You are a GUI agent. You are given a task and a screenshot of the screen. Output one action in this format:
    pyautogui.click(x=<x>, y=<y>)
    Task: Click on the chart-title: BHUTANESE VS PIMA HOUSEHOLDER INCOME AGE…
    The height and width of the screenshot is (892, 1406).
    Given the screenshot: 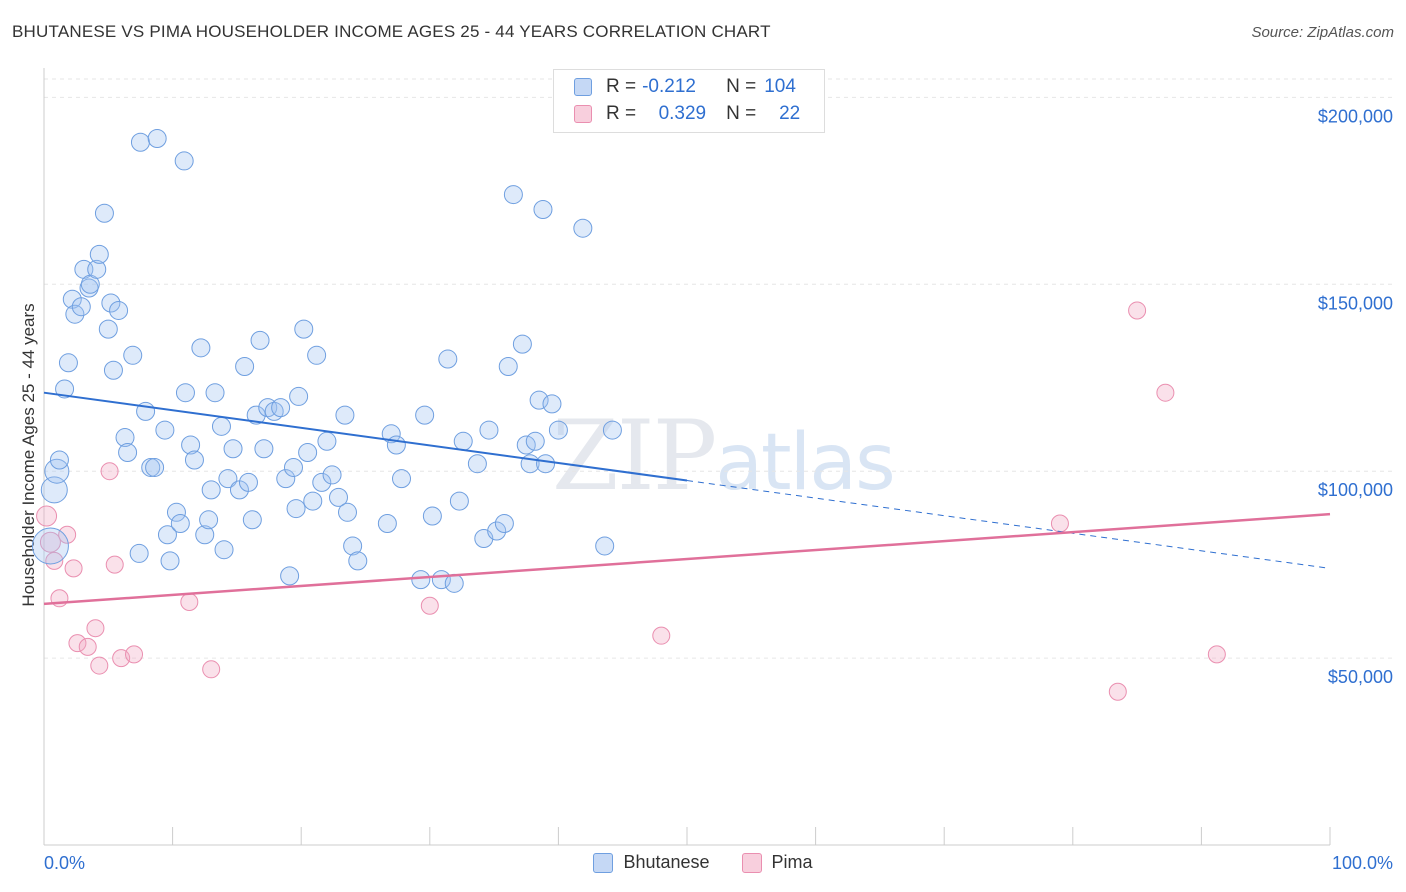 What is the action you would take?
    pyautogui.click(x=391, y=31)
    